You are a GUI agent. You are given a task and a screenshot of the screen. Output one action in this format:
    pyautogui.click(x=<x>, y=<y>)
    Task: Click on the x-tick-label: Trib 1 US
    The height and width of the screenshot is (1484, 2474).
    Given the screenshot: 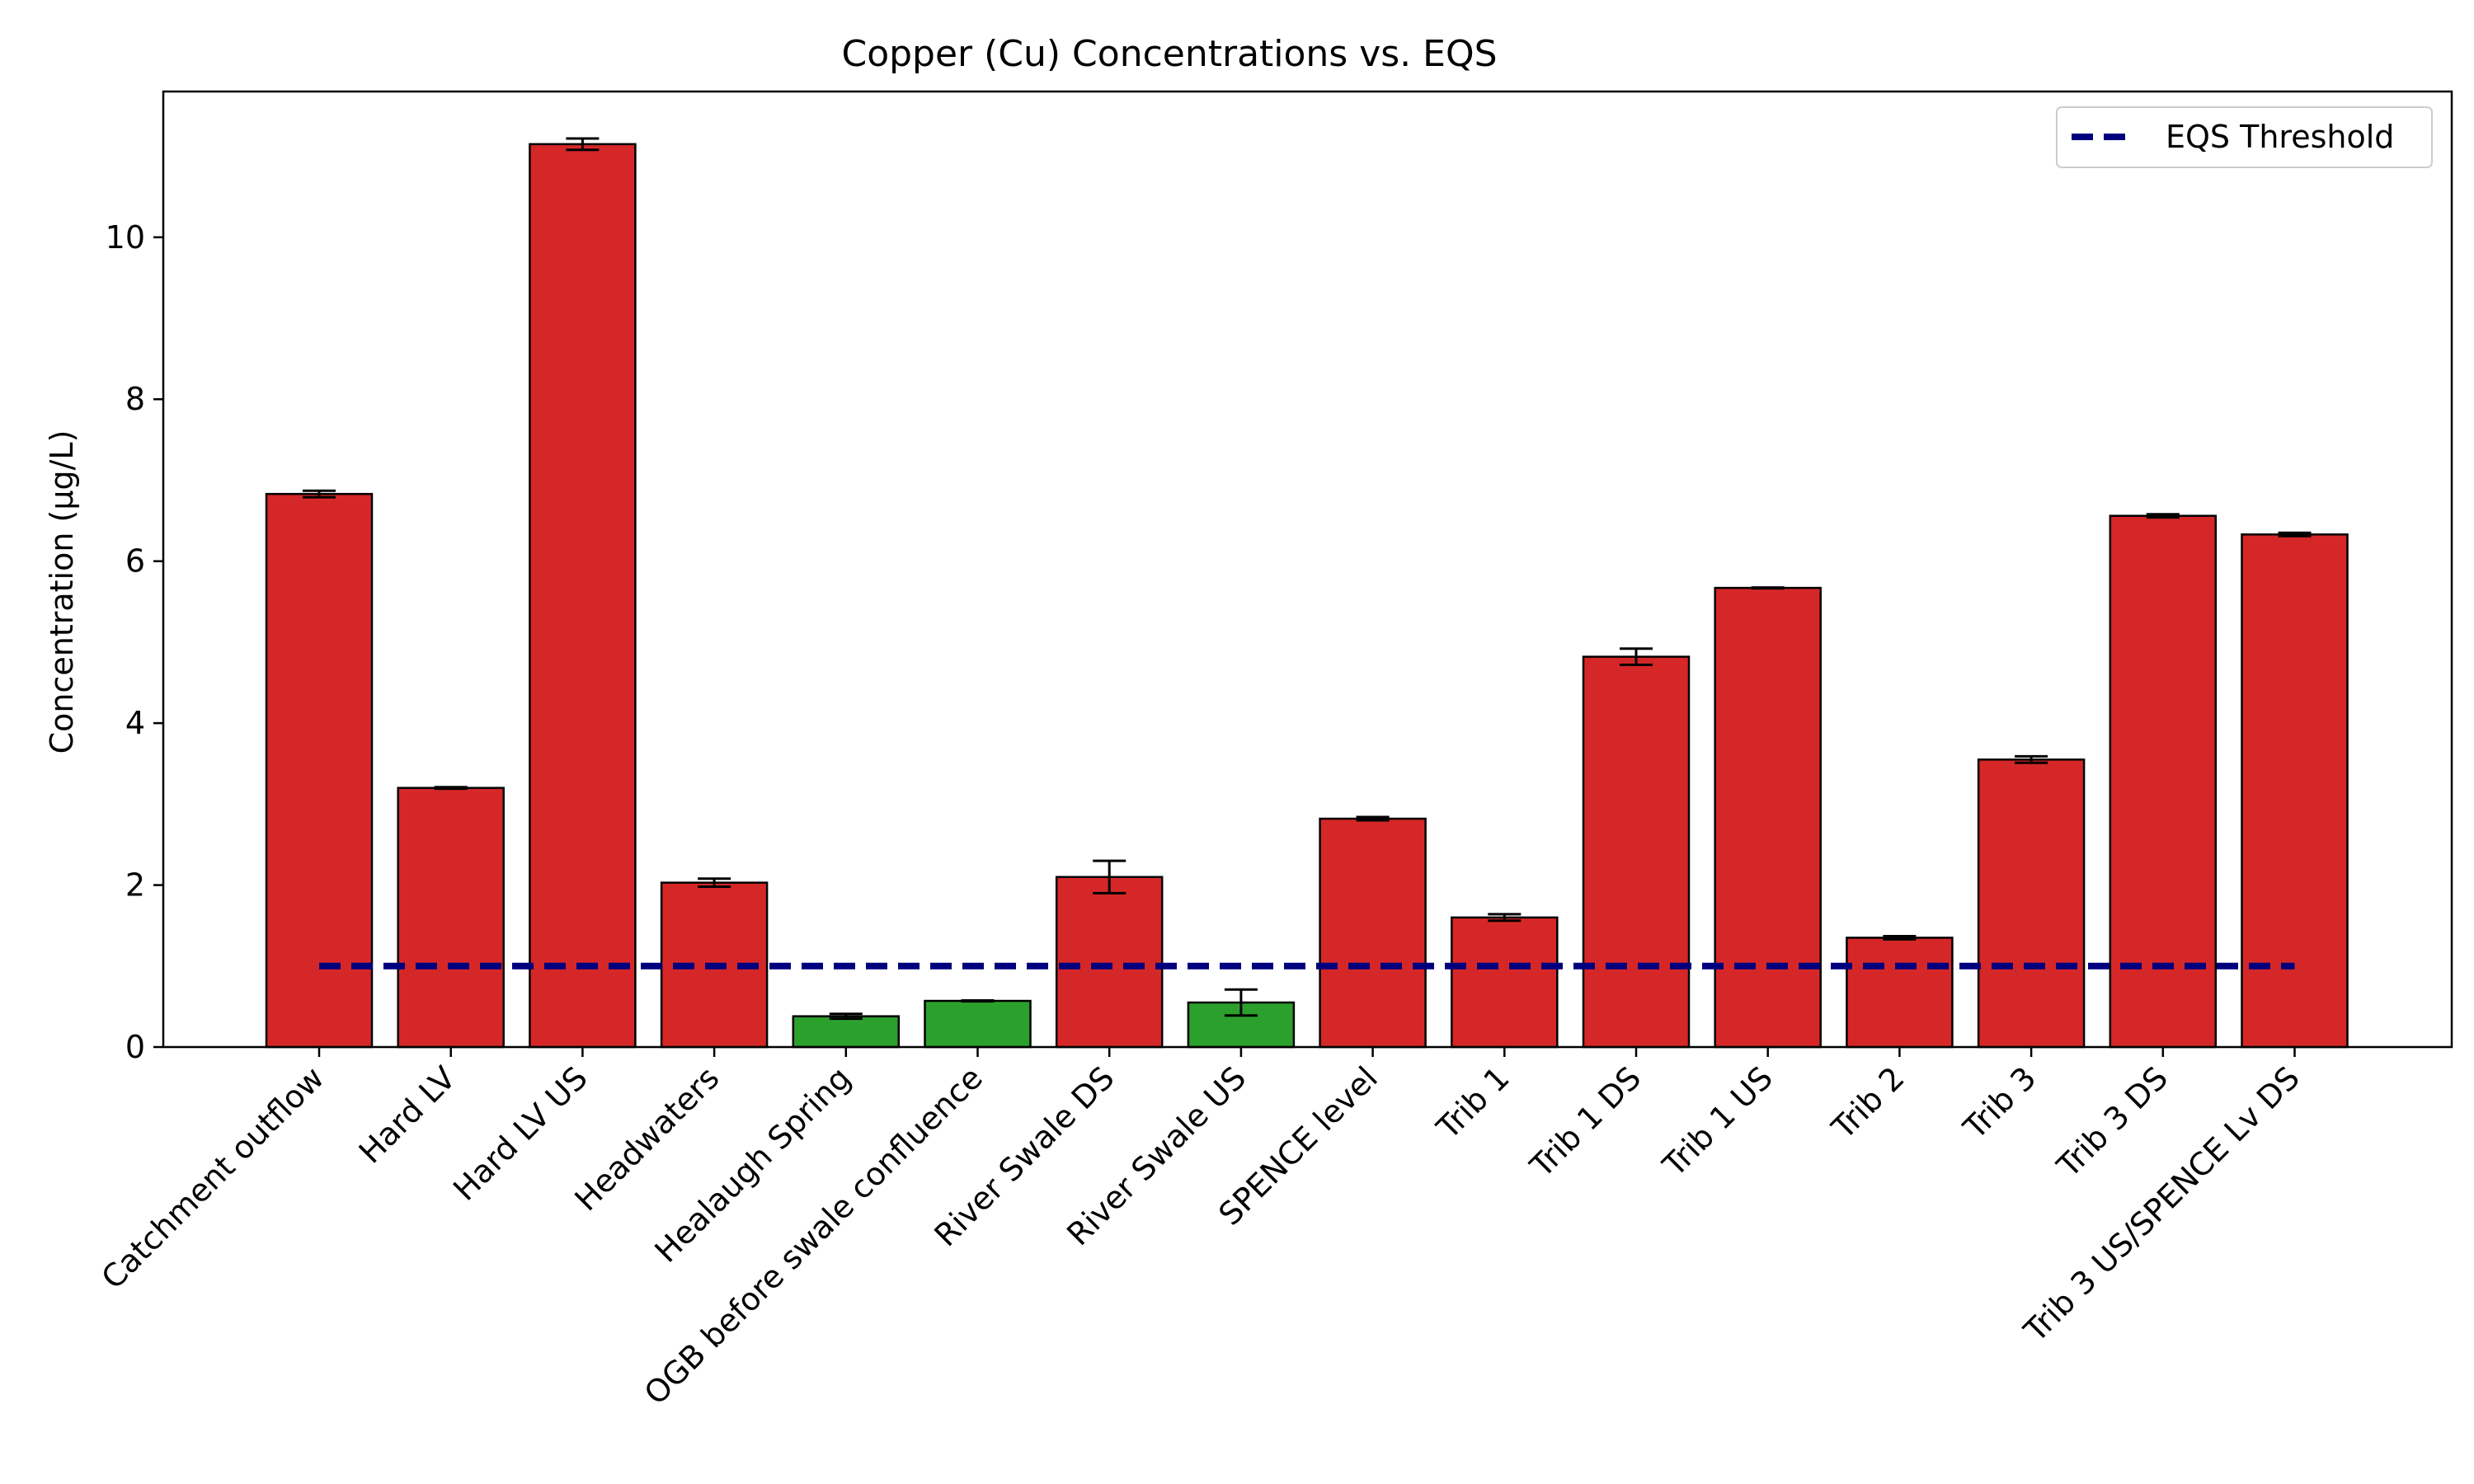 What is the action you would take?
    pyautogui.click(x=1717, y=1121)
    